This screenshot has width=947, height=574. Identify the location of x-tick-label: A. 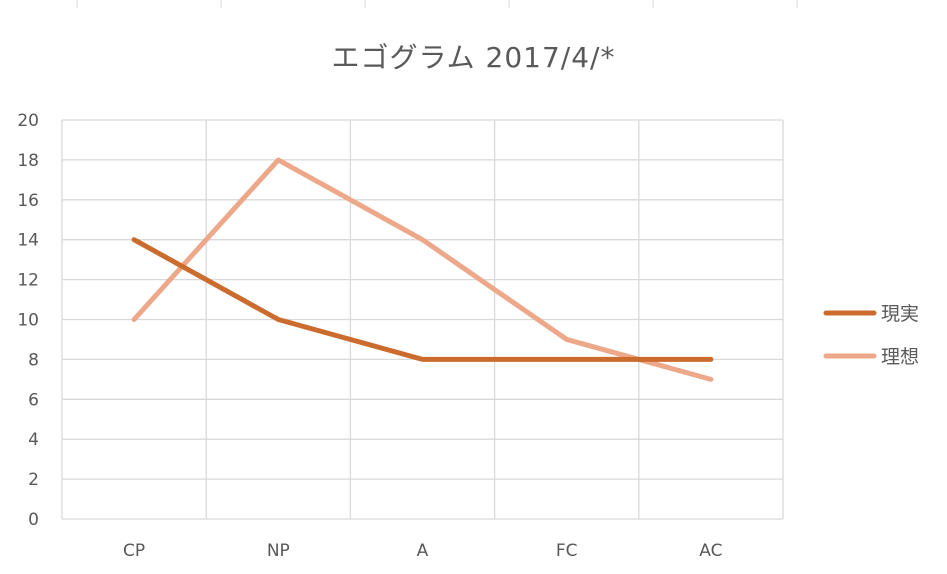
(423, 551).